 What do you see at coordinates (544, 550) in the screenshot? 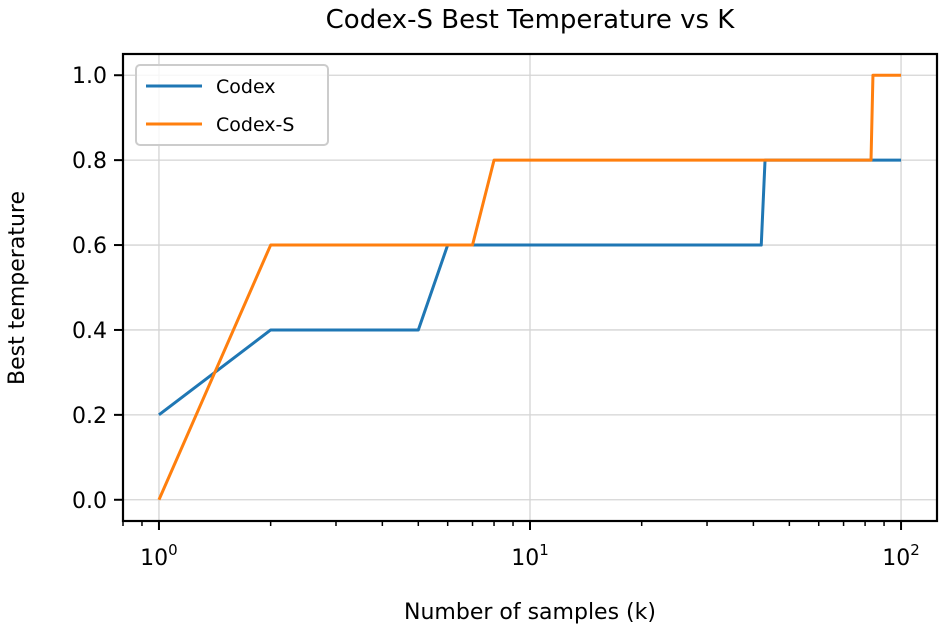
I see `x-tick-label-exponent: 1` at bounding box center [544, 550].